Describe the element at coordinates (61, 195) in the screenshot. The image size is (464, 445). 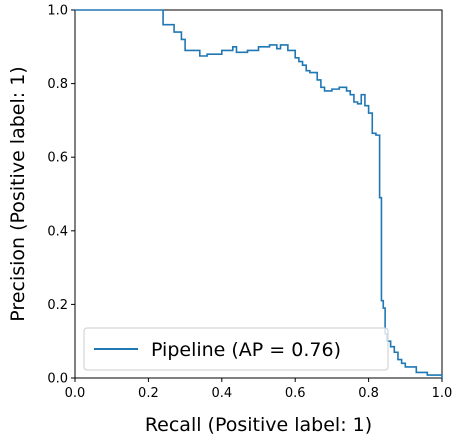
I see `y-axis-ticks: 0.0 0.2 0.4 0.6 0.8 1.0` at that location.